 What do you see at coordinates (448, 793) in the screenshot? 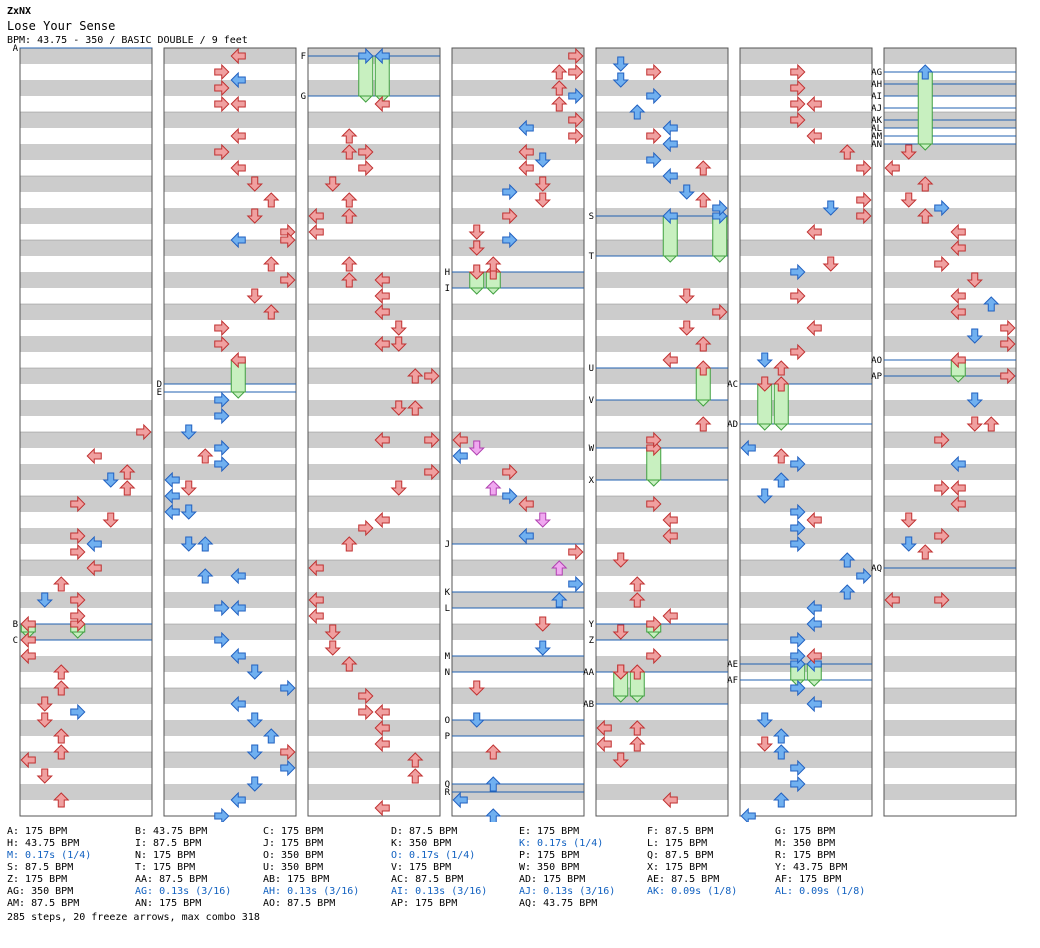
I see `bpm-marker-label: R` at bounding box center [448, 793].